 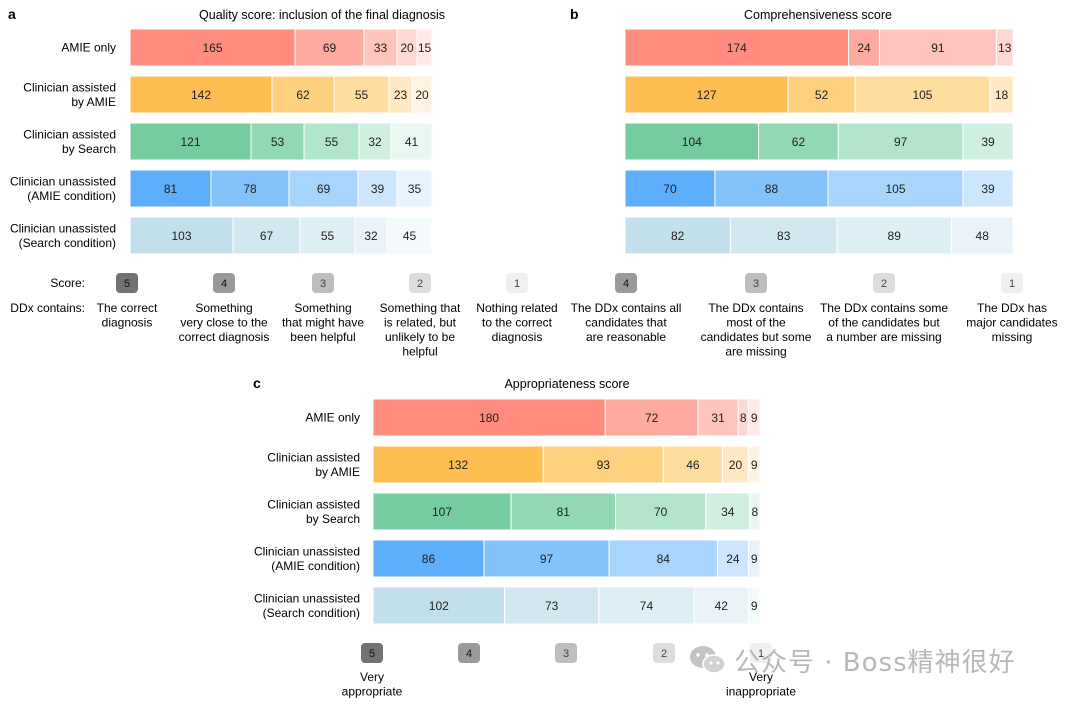 What do you see at coordinates (626, 337) in the screenshot?
I see `score-description: are reasonable` at bounding box center [626, 337].